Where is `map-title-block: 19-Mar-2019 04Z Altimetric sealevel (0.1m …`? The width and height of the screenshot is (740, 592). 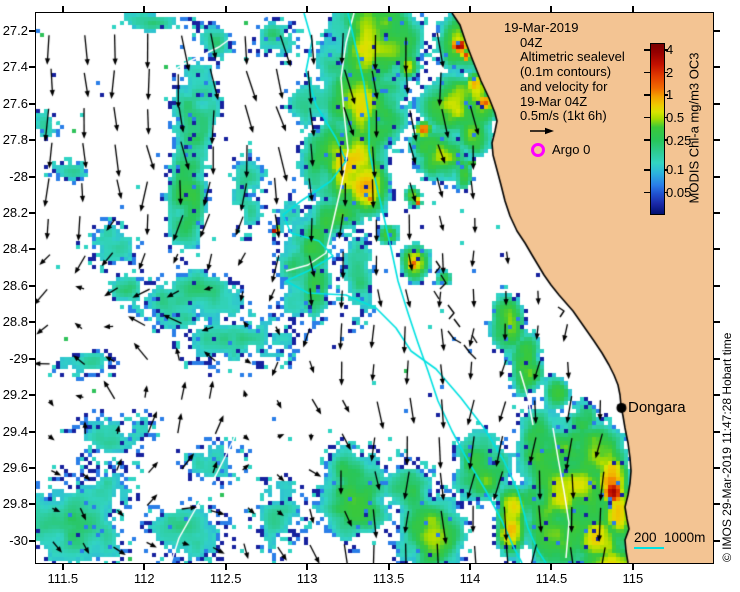
map-title-block: 19-Mar-2019 04Z Altimetric sealevel (0.1m … is located at coordinates (564, 72).